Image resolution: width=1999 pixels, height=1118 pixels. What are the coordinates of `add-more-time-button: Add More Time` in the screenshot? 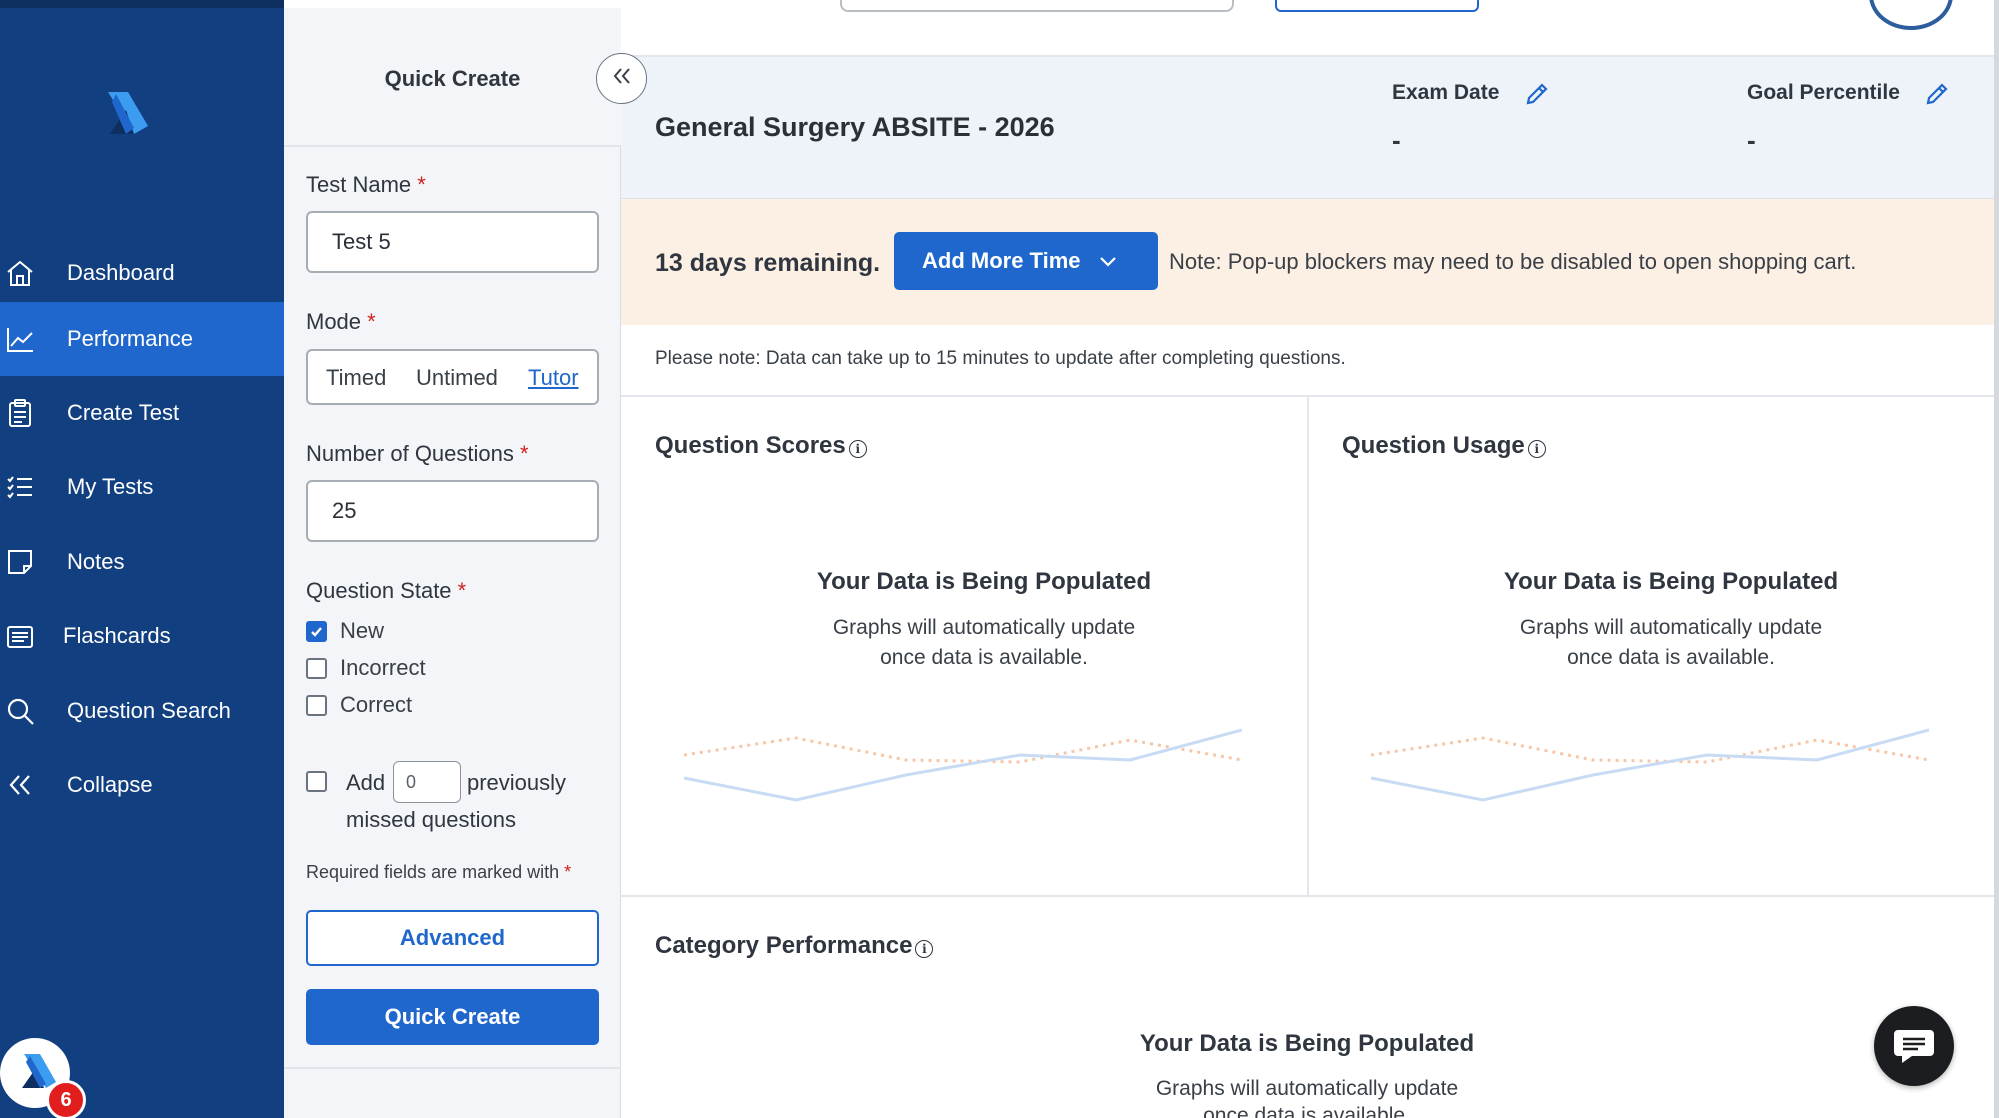 It's located at (1026, 261).